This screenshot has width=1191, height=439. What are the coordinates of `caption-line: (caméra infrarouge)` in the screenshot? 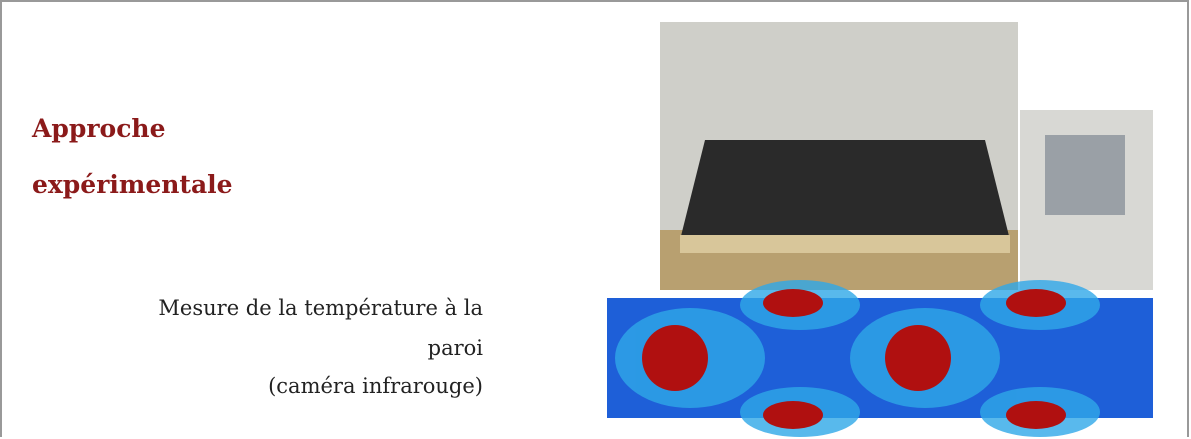 It's located at (375, 386).